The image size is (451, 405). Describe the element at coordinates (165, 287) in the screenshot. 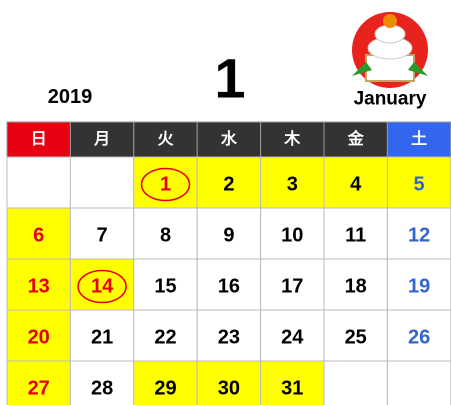

I see `day-number: 15` at that location.